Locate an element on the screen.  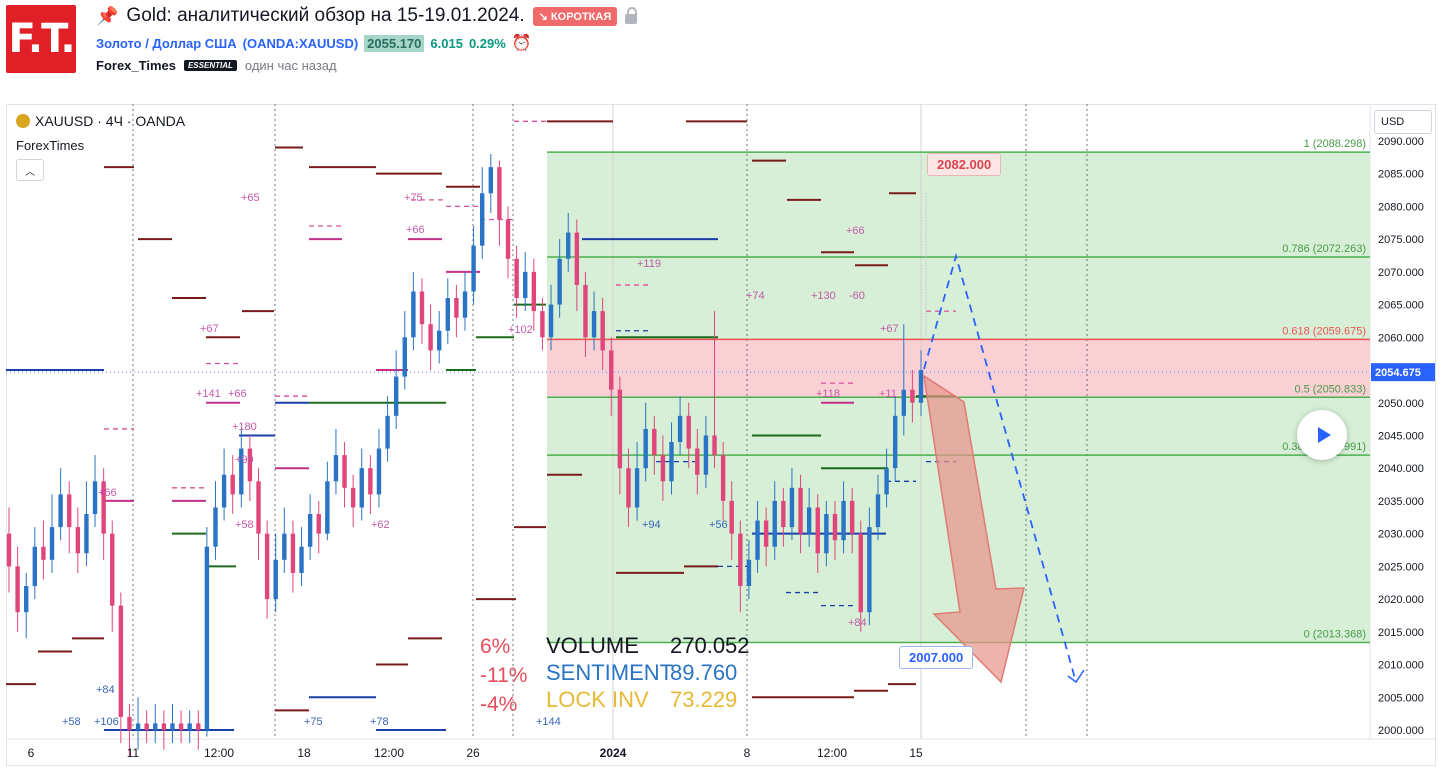
price-axis-tick: 2045.000 is located at coordinates (1401, 436).